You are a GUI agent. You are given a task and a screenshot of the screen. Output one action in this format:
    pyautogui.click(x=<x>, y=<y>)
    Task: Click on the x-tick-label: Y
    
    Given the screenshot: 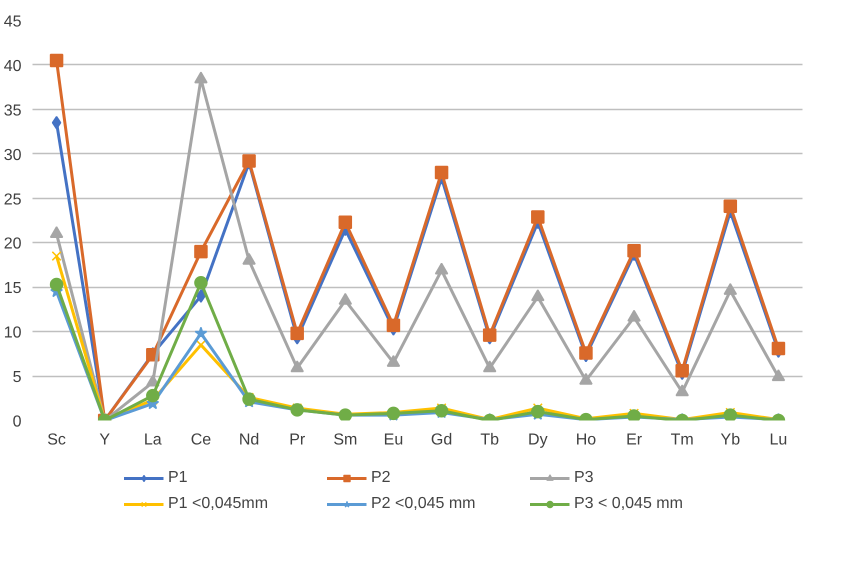 What is the action you would take?
    pyautogui.click(x=104, y=440)
    